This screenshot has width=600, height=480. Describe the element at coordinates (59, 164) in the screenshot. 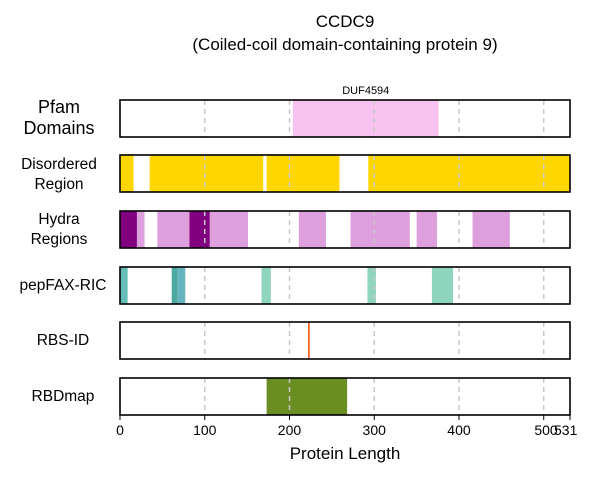

I see `track-label-line: Disordered` at that location.